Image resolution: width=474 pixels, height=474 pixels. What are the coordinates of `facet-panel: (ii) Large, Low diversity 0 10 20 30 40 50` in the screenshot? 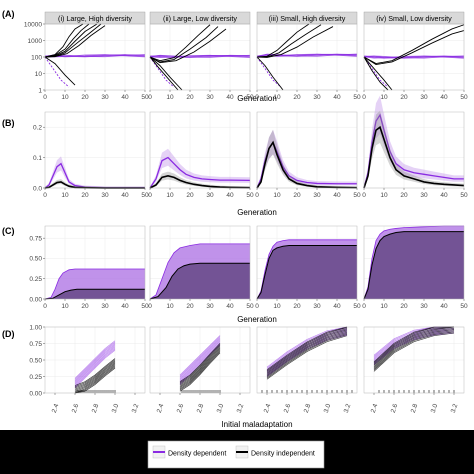 It's located at (201, 56).